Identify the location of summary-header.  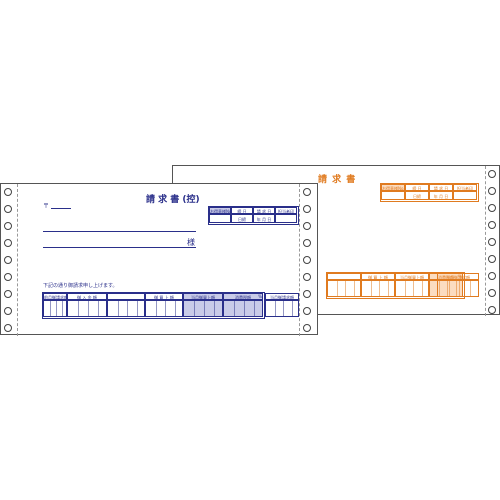
(344, 276).